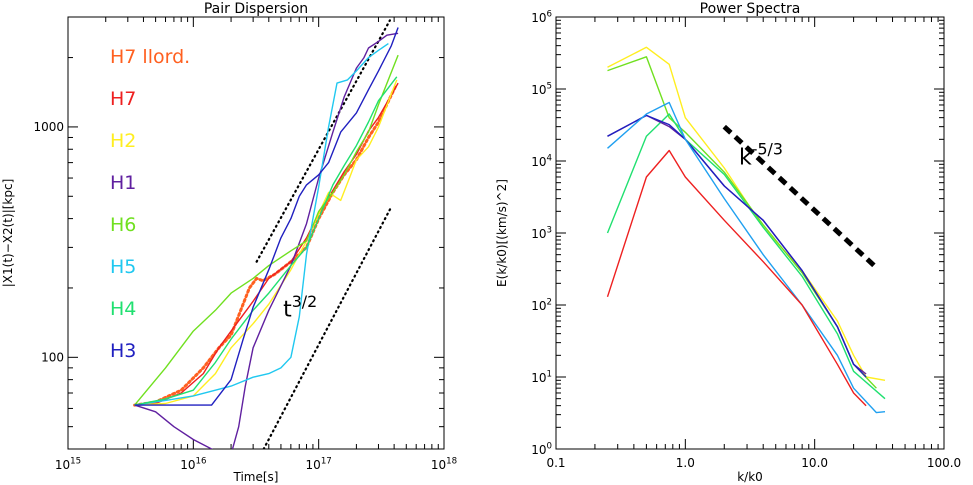 The height and width of the screenshot is (485, 973). What do you see at coordinates (736, 278) in the screenshot?
I see `series-line-h7` at bounding box center [736, 278].